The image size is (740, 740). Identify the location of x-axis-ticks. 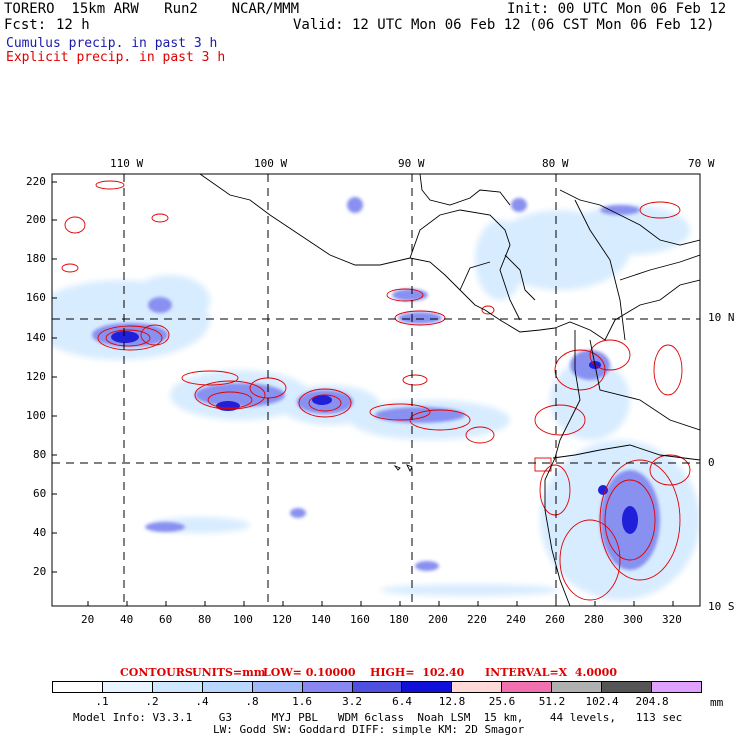
(380, 603).